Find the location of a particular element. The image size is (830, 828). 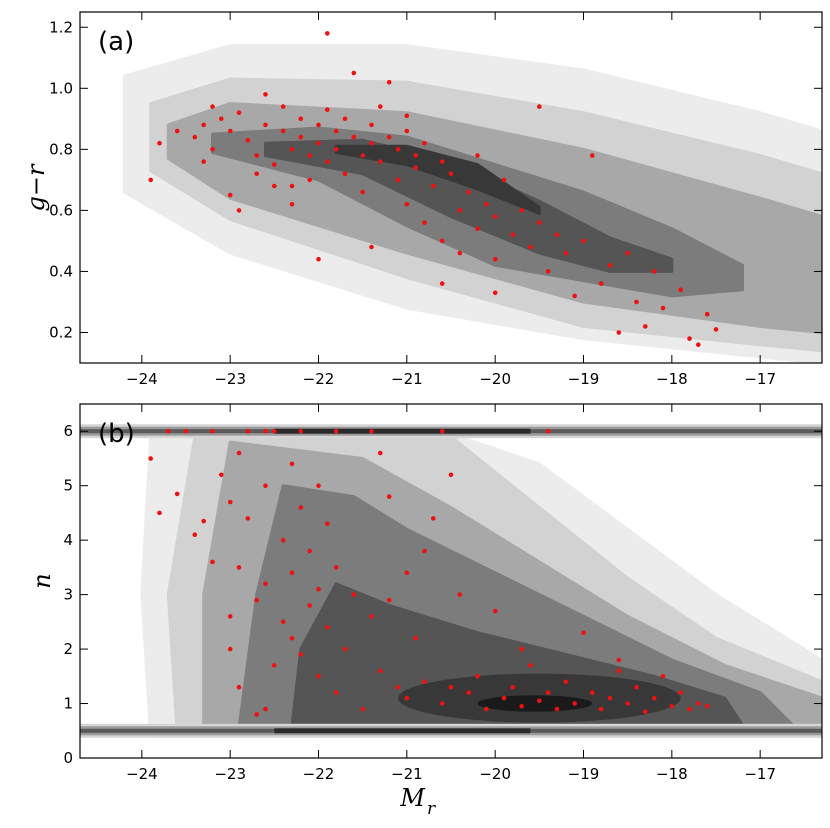

x-tick-label: −20 is located at coordinates (495, 379).